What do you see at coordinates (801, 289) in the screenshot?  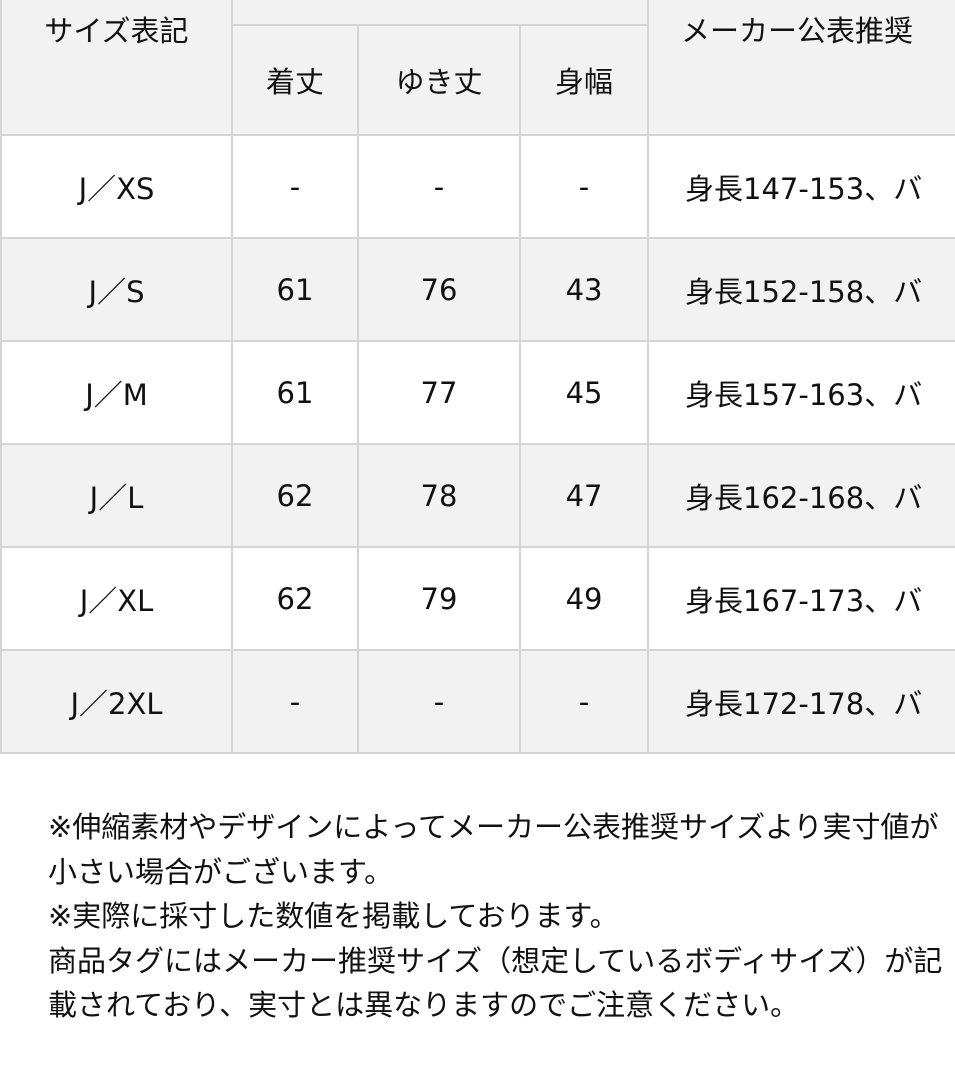 I see `cell-recommended: 身長152-158、バ` at bounding box center [801, 289].